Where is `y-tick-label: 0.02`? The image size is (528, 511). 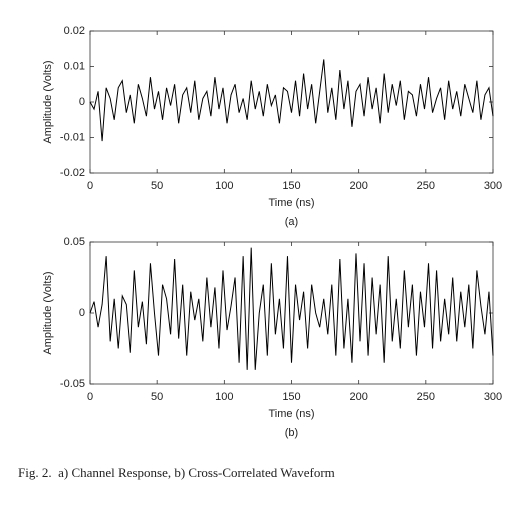
y-tick-label: 0.02 is located at coordinates (74, 31).